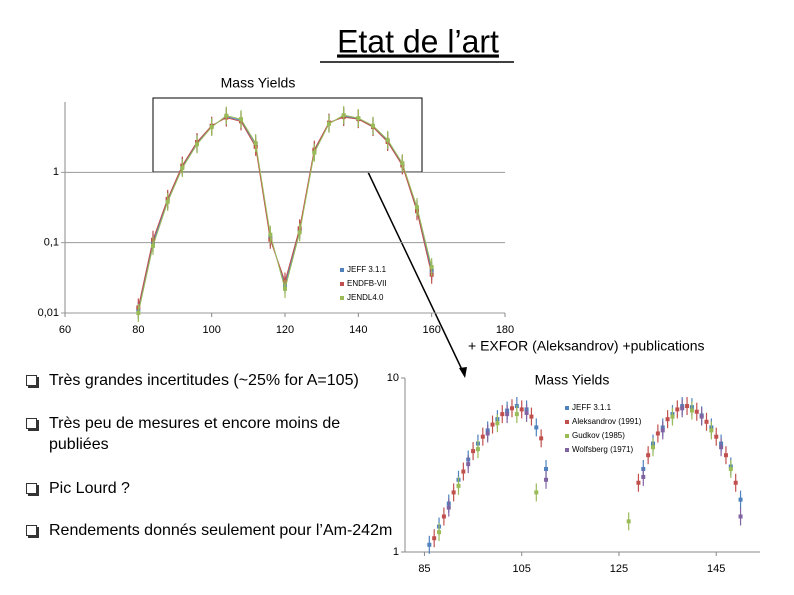 The height and width of the screenshot is (595, 794). What do you see at coordinates (393, 378) in the screenshot?
I see `y-tick-label: 10` at bounding box center [393, 378].